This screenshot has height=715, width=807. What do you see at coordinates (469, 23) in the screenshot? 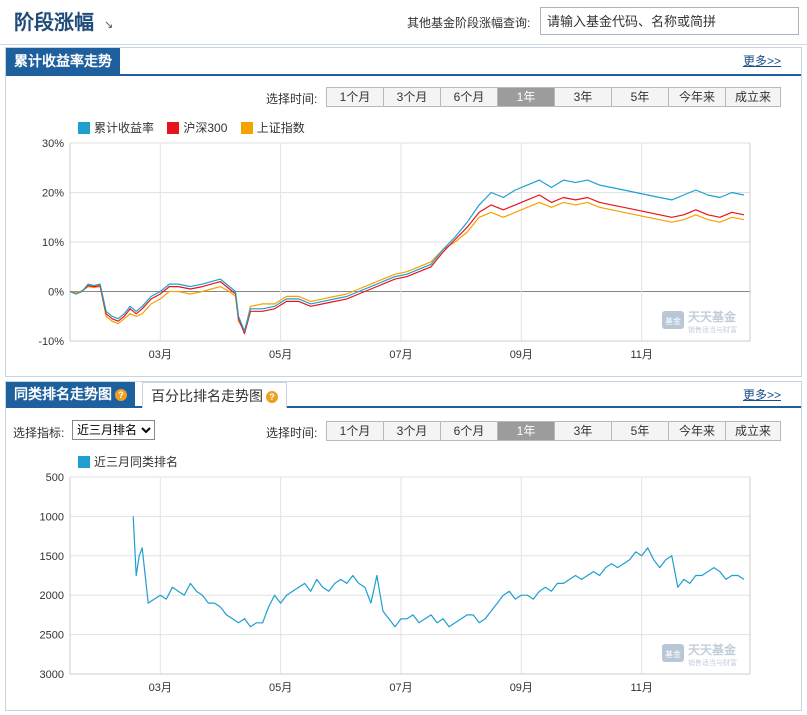
I see `fund-query-label: 其他基金阶段涨幅查询:` at bounding box center [469, 23].